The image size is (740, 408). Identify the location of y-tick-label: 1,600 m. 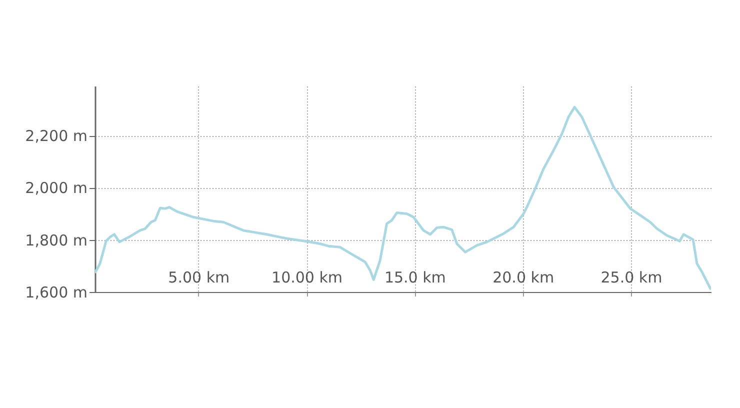
(56, 293).